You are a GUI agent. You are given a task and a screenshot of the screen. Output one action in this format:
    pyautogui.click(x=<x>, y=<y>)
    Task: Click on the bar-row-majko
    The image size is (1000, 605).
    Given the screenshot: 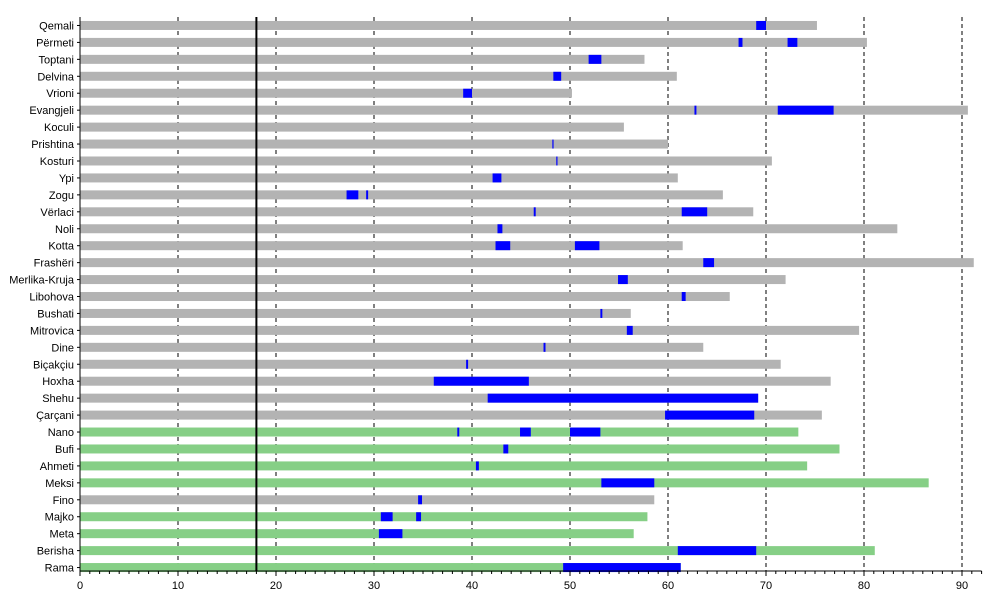 What is the action you would take?
    pyautogui.click(x=364, y=517)
    